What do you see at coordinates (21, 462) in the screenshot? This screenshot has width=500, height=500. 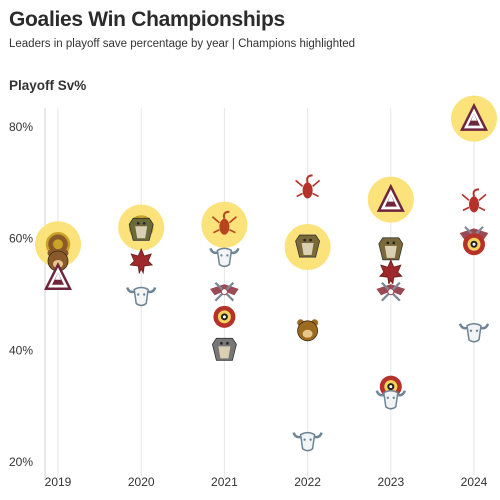 I see `y-tick-label: 20%` at bounding box center [21, 462].